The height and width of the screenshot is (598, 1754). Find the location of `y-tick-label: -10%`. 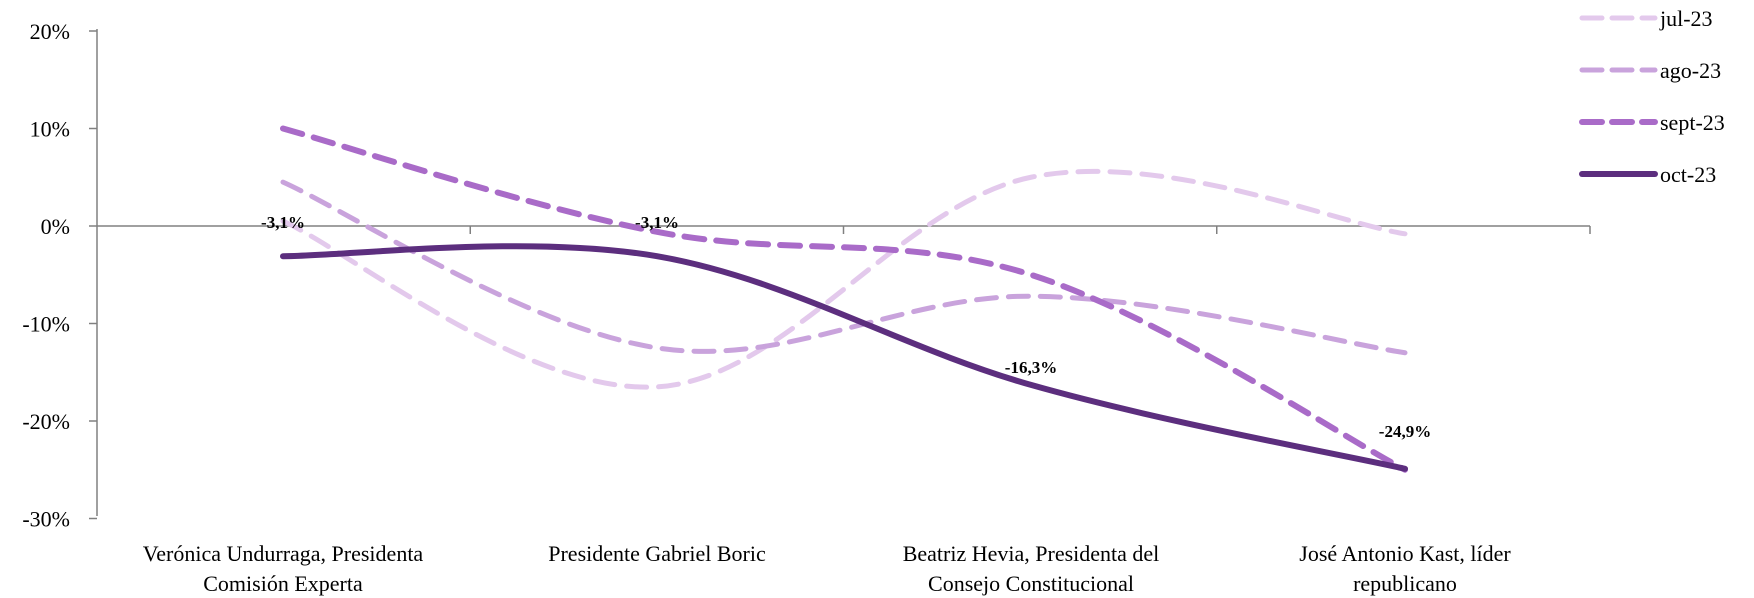

y-tick-label: -10% is located at coordinates (46, 324).